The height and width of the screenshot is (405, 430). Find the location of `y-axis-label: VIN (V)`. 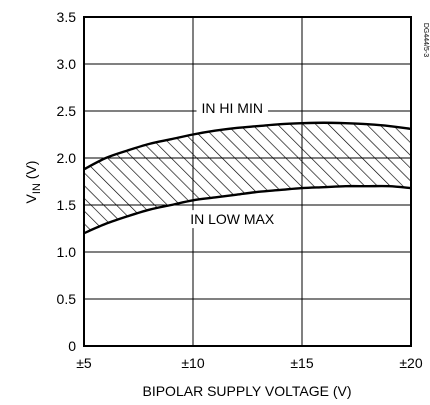

y-axis-label: VIN (V) is located at coordinates (33, 182).